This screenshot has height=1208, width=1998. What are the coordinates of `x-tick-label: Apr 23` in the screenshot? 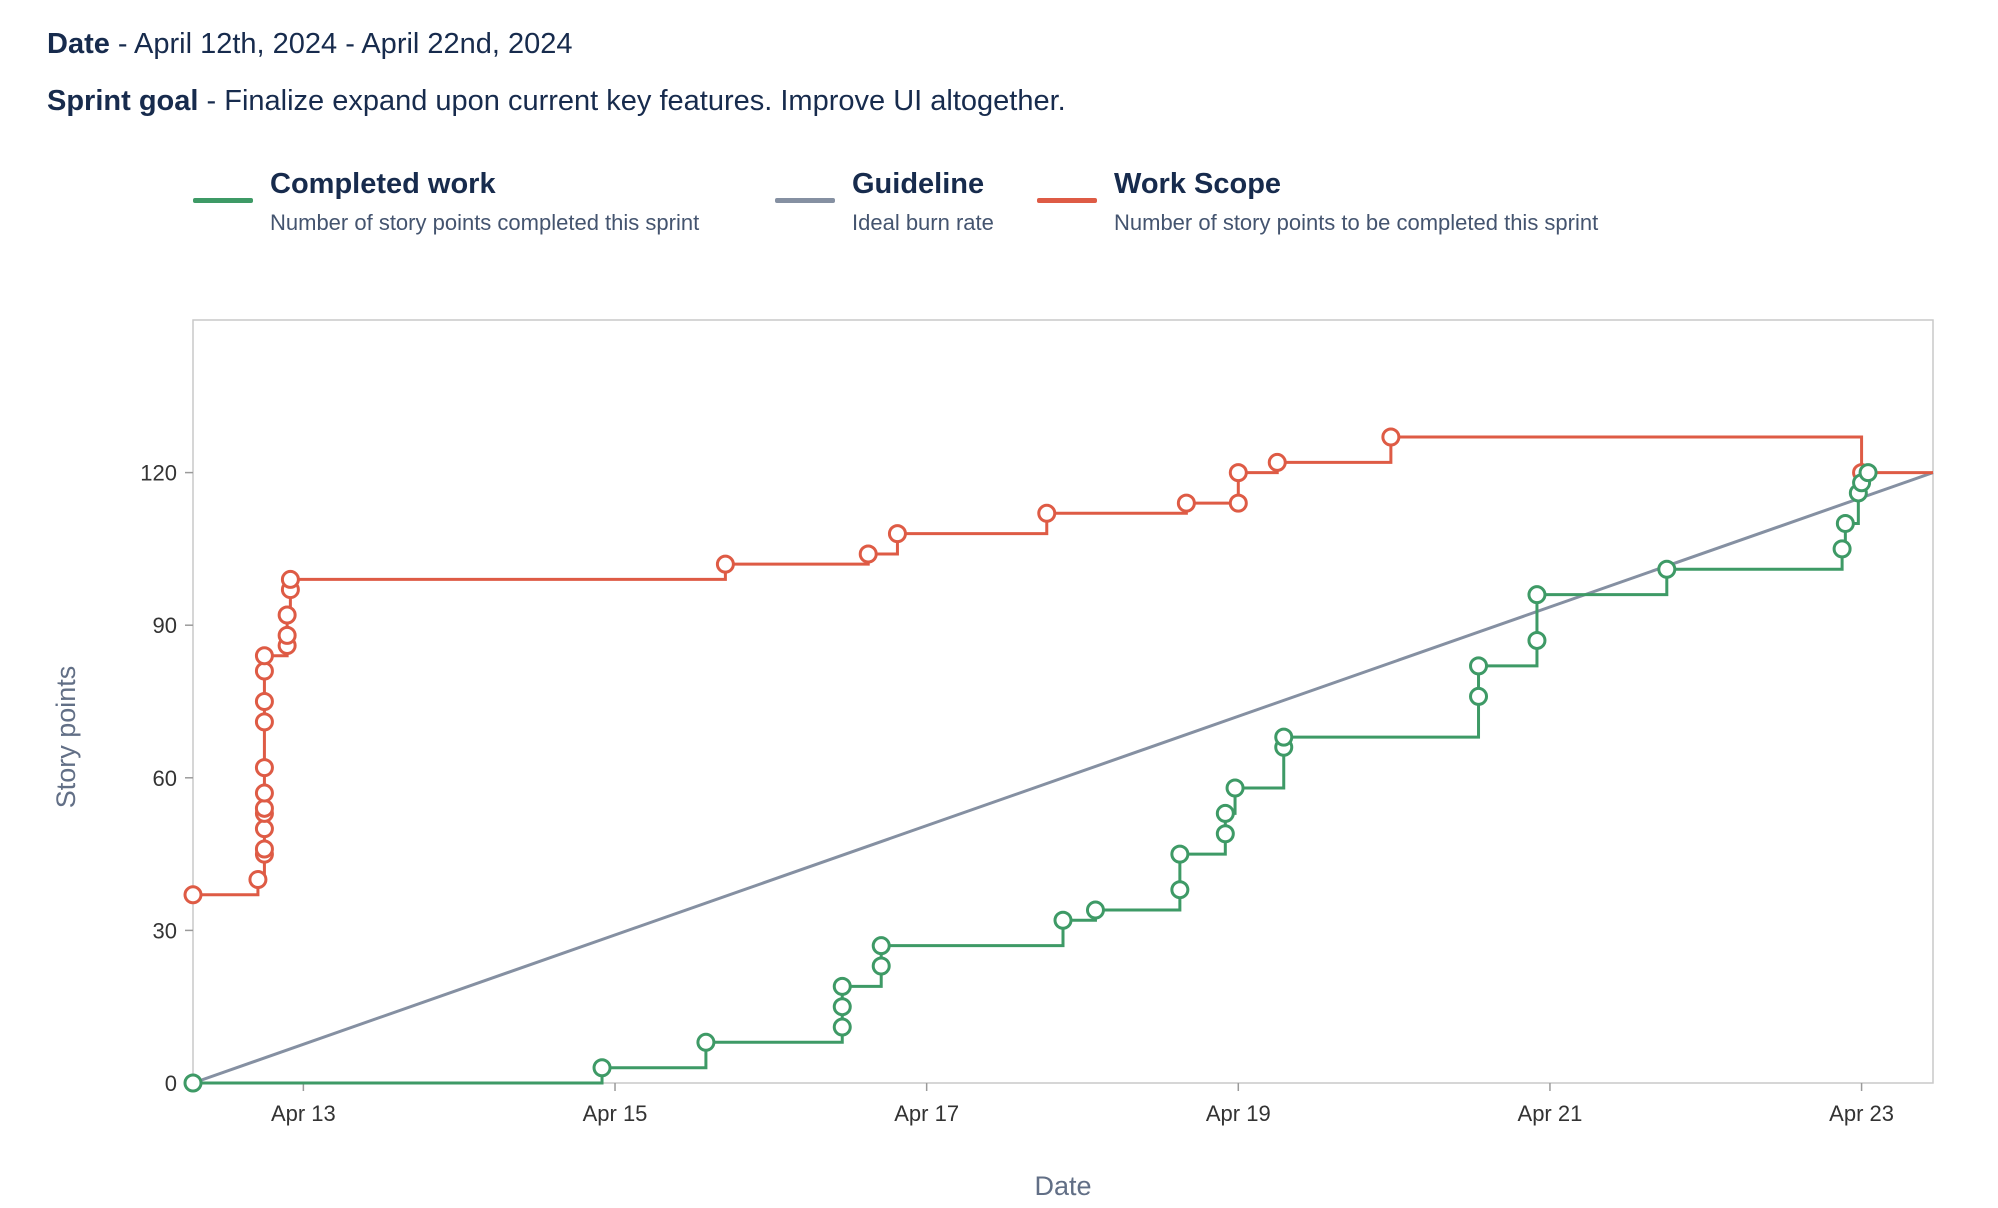 It's located at (1861, 1113).